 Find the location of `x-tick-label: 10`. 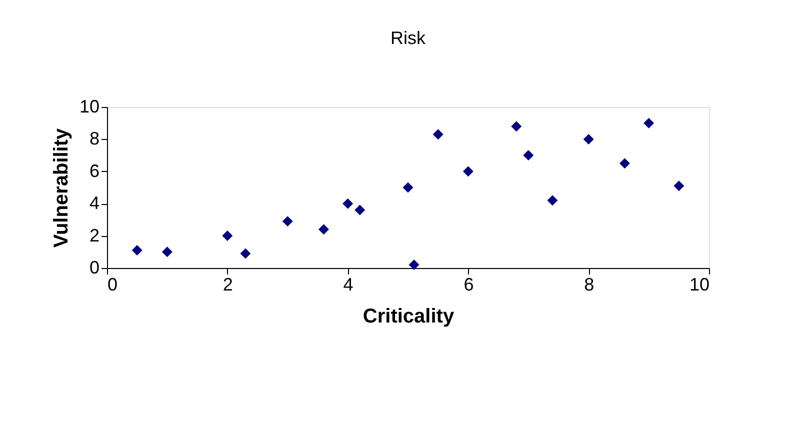

x-tick-label: 10 is located at coordinates (699, 284).